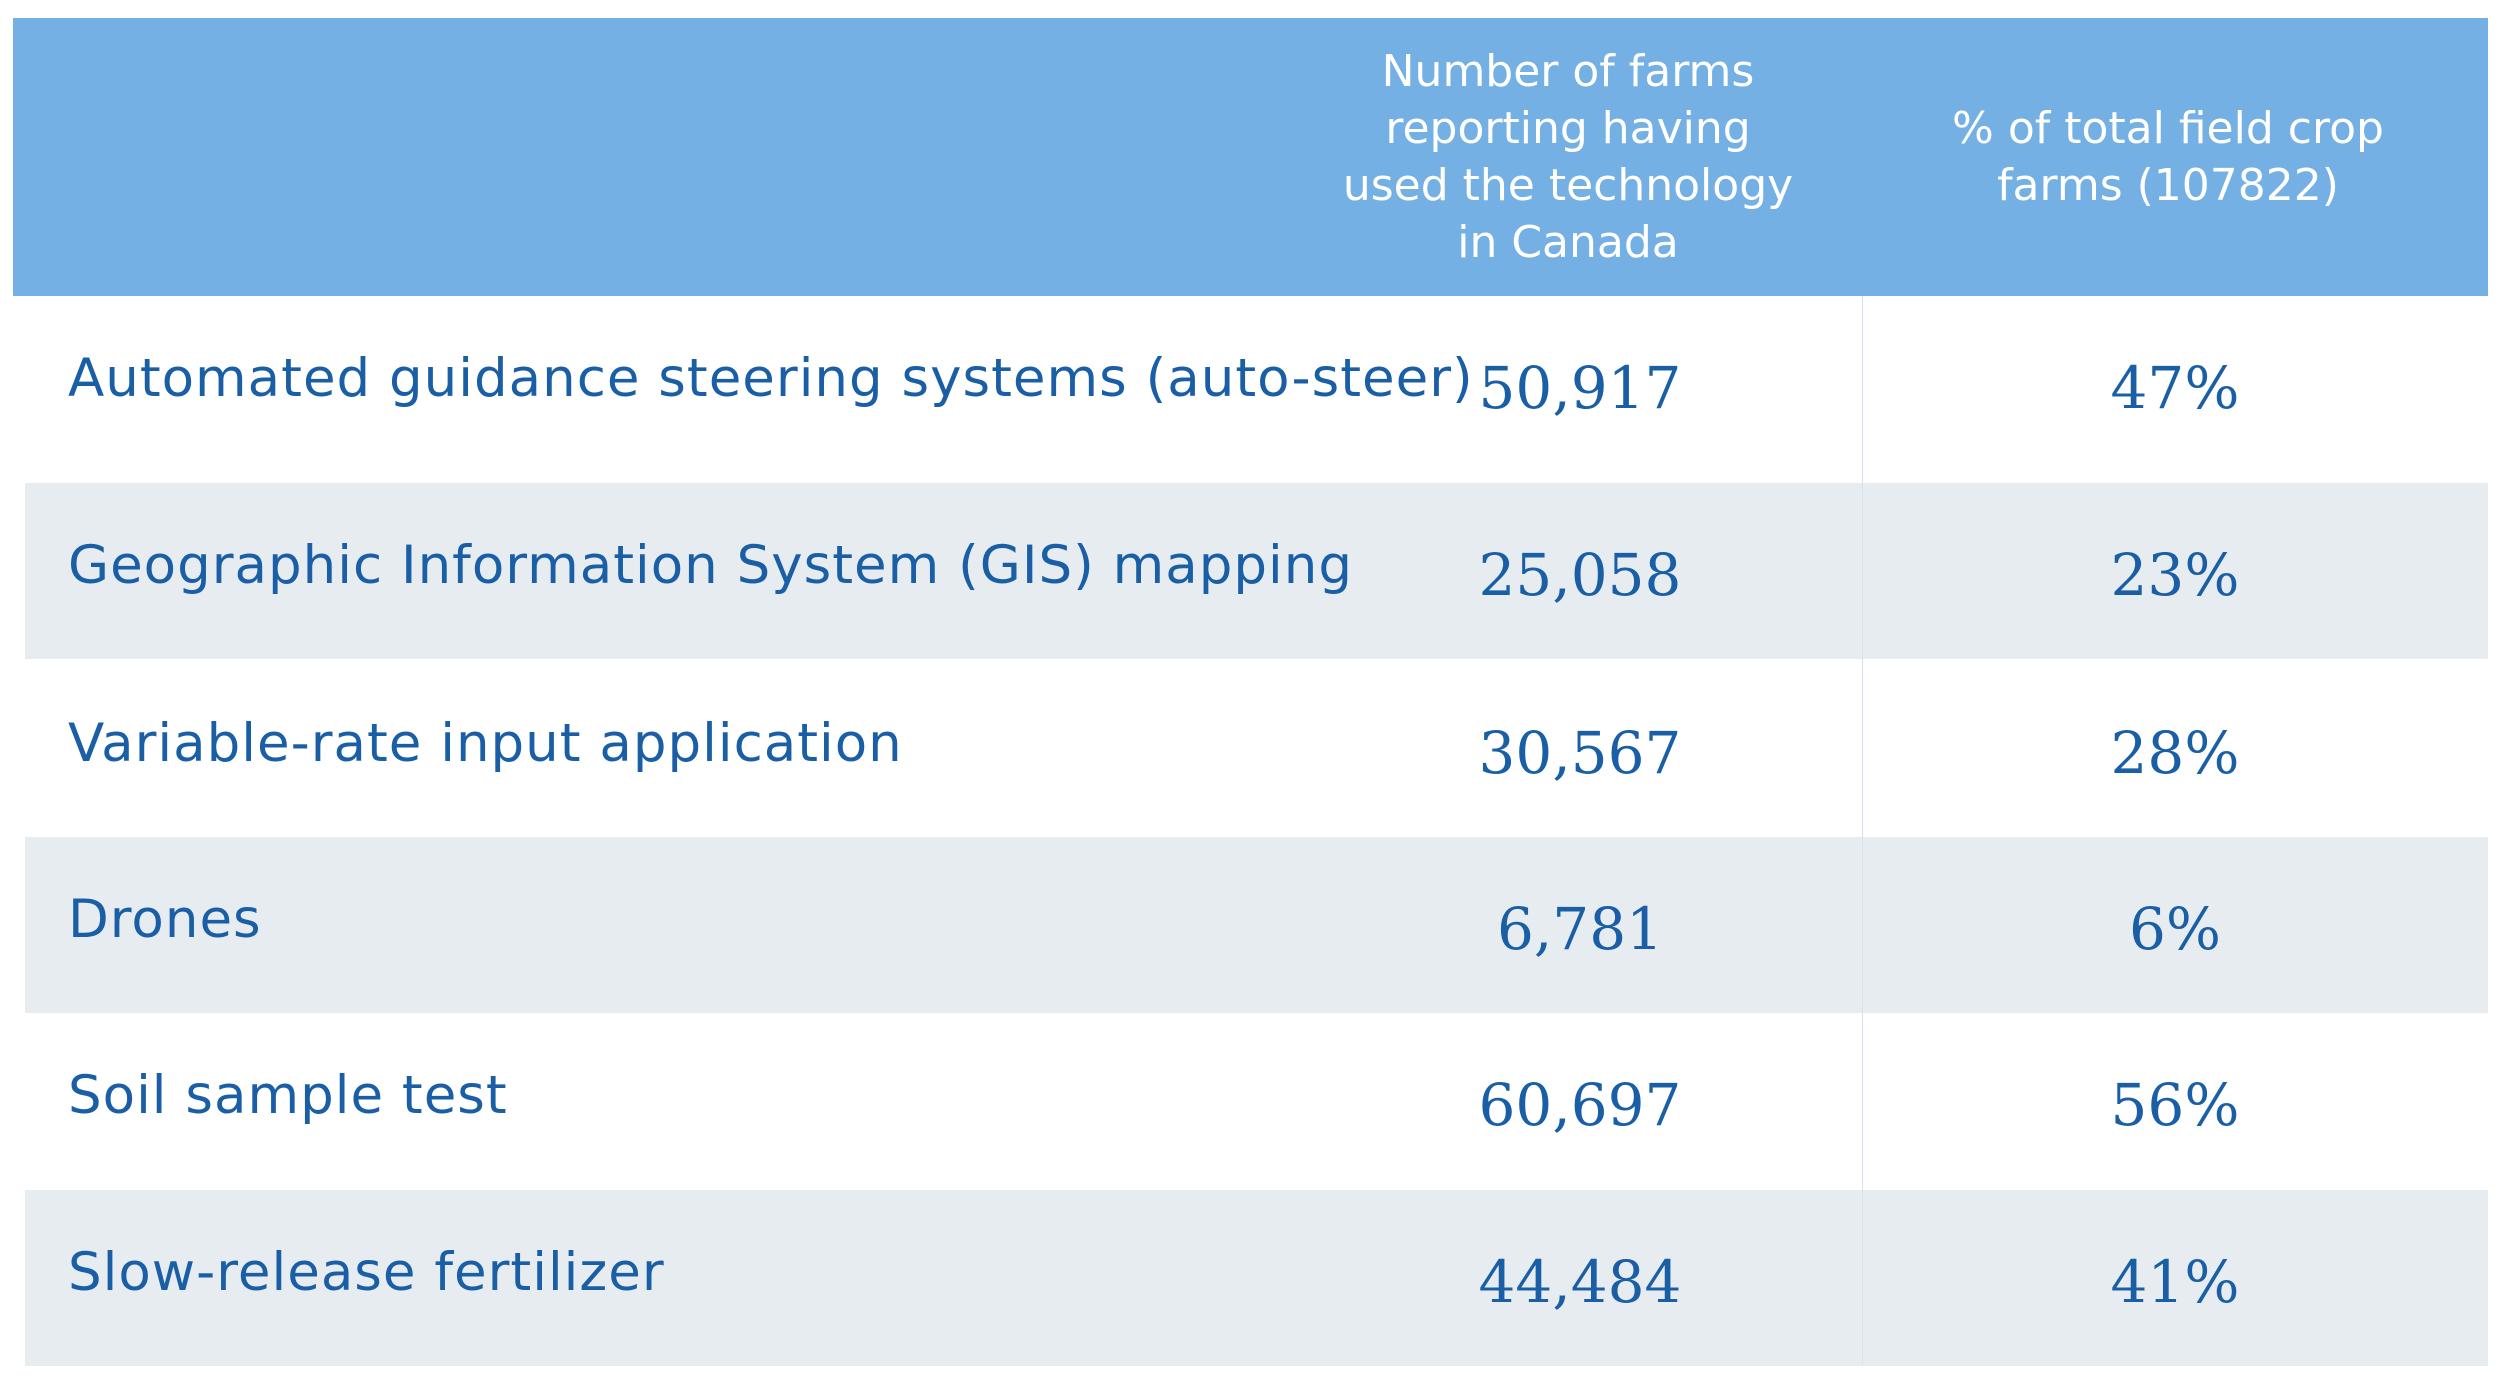 The height and width of the screenshot is (1388, 2501). Describe the element at coordinates (2168, 157) in the screenshot. I see `header-percent-of-farms: % of total field crop farms (107822)` at that location.